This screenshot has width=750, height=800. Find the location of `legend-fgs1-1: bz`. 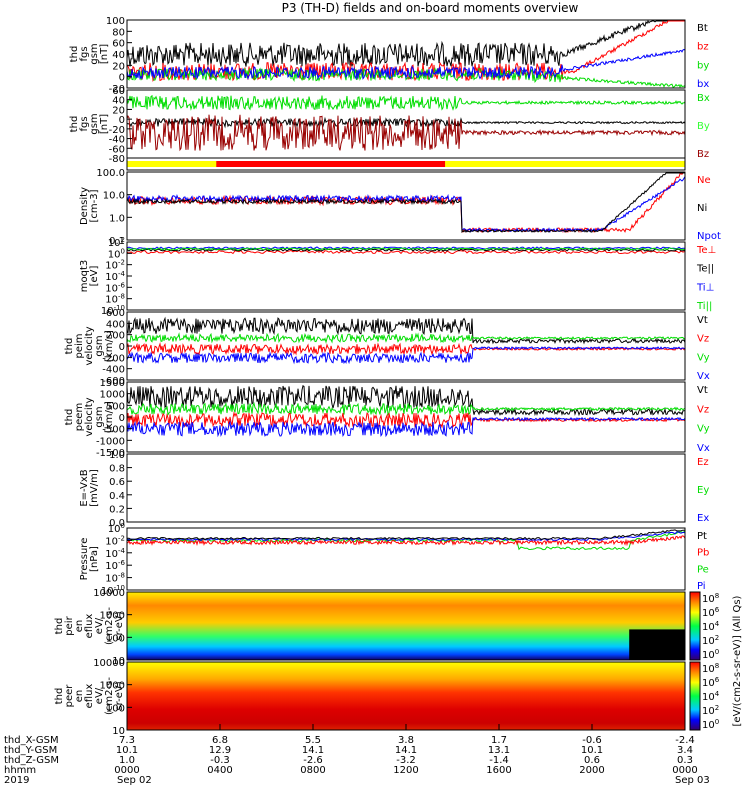

legend-fgs1-1: bz is located at coordinates (703, 47).